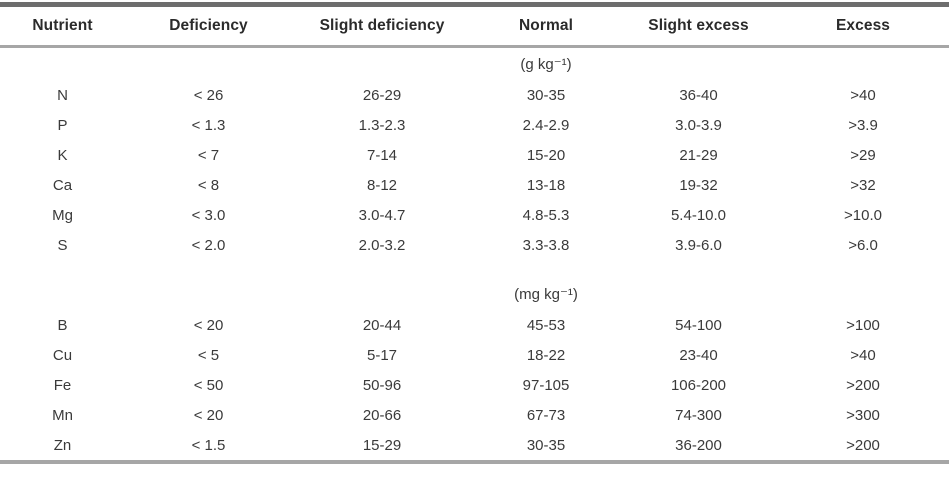  Describe the element at coordinates (546, 355) in the screenshot. I see `cell-normal: 18-22` at that location.